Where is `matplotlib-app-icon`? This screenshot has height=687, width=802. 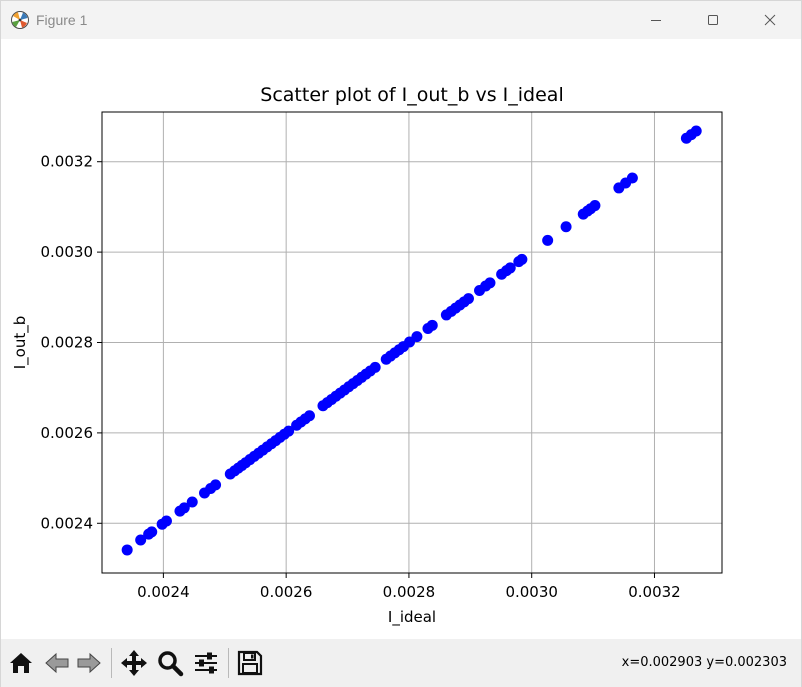
matplotlib-app-icon is located at coordinates (20, 20).